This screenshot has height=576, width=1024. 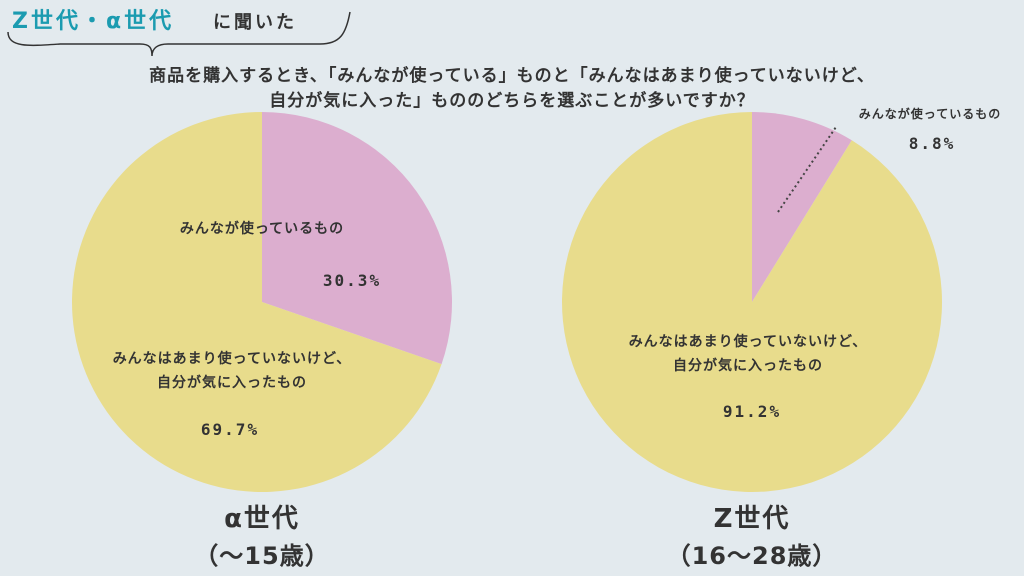 What do you see at coordinates (752, 411) in the screenshot?
I see `slice-value-z-1: 91.2%` at bounding box center [752, 411].